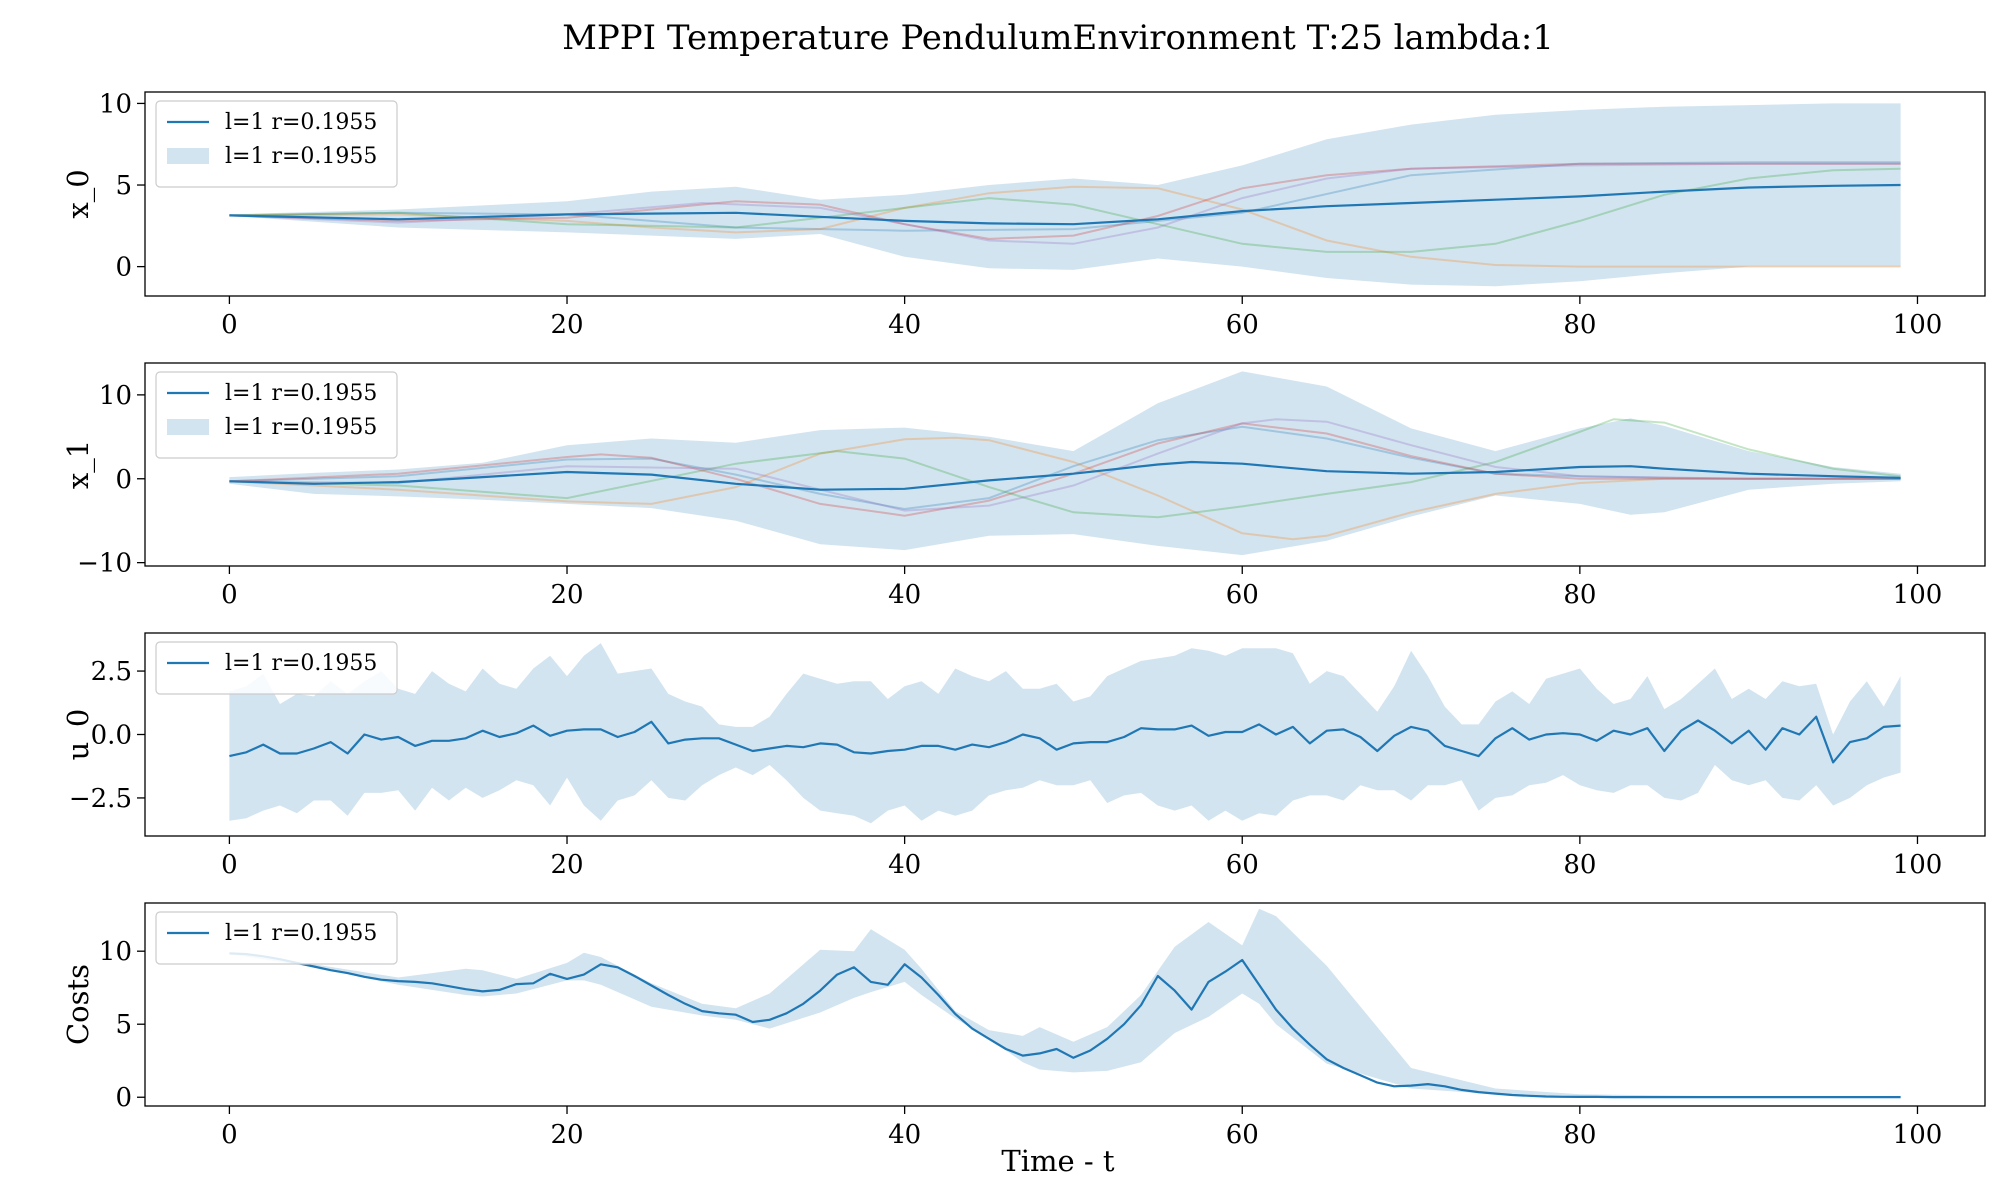 The image size is (2000, 1200). What do you see at coordinates (1058, 1161) in the screenshot?
I see `x-axis-label: Time - t` at bounding box center [1058, 1161].